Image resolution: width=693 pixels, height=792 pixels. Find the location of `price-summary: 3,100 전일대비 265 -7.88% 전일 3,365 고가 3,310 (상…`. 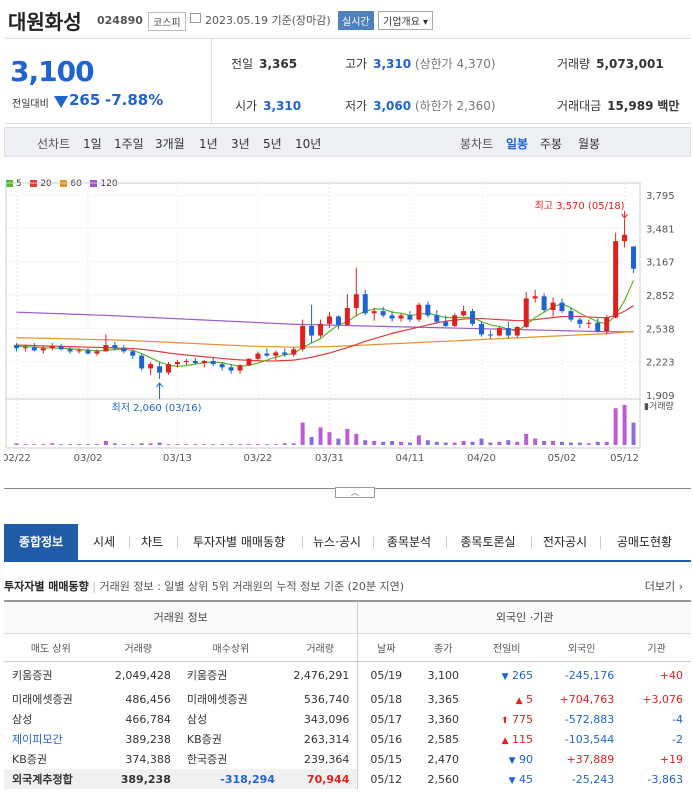

price-summary: 3,100 전일대비 265 -7.88% 전일 3,365 고가 3,310 (상… is located at coordinates (347, 81).